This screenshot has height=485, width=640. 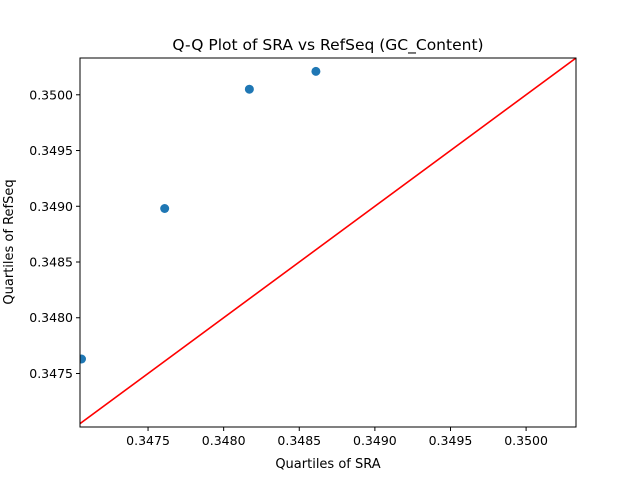 What do you see at coordinates (51, 94) in the screenshot?
I see `y-tick-label: 0.3500` at bounding box center [51, 94].